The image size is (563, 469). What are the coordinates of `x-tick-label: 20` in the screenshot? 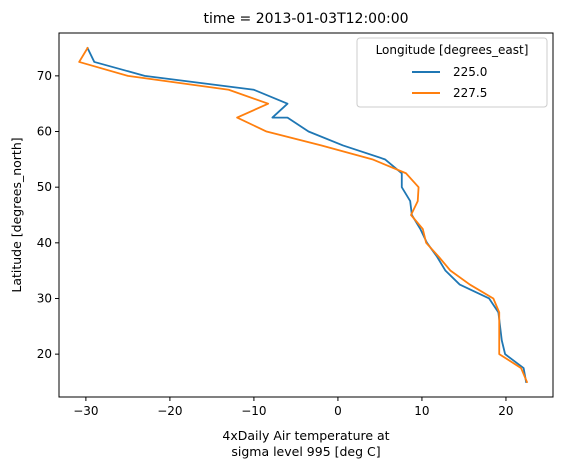 It's located at (505, 411).